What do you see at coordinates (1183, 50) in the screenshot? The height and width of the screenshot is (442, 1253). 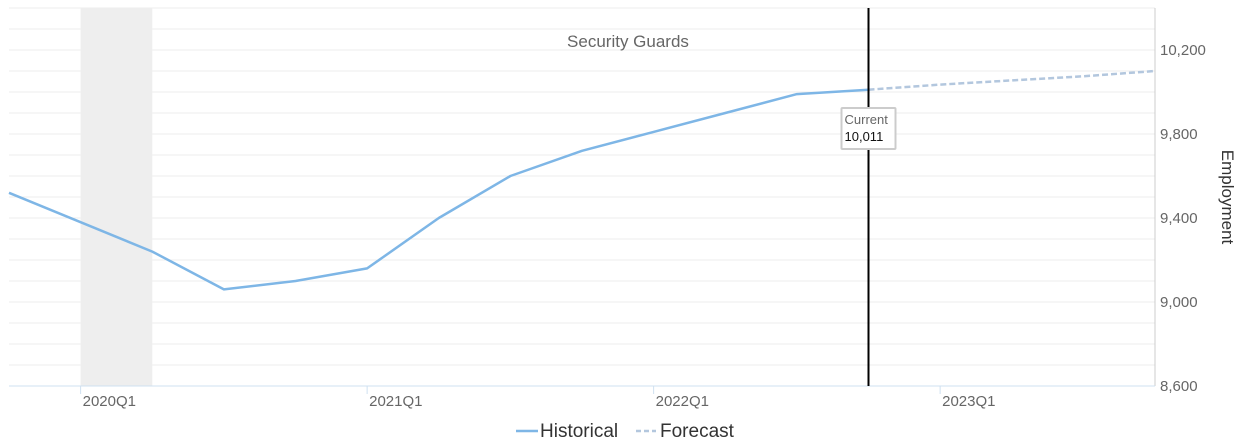 I see `y-tick-label: 10,200` at bounding box center [1183, 50].